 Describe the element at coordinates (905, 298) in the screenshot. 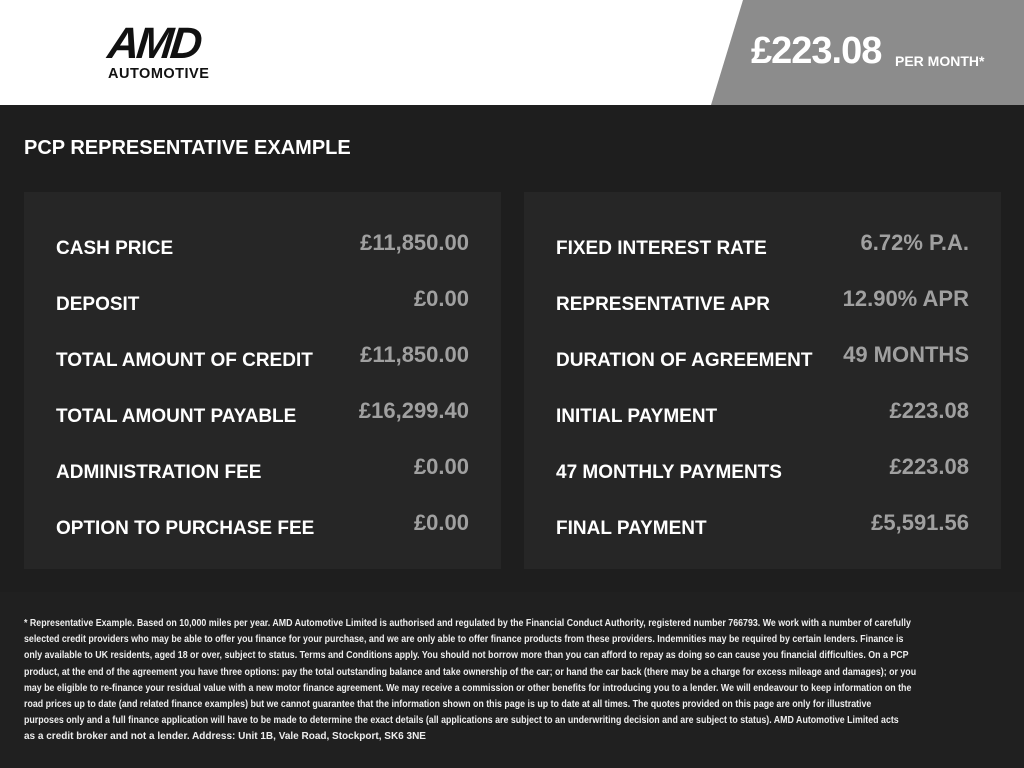

I see `row-value: 12.90% APR` at that location.